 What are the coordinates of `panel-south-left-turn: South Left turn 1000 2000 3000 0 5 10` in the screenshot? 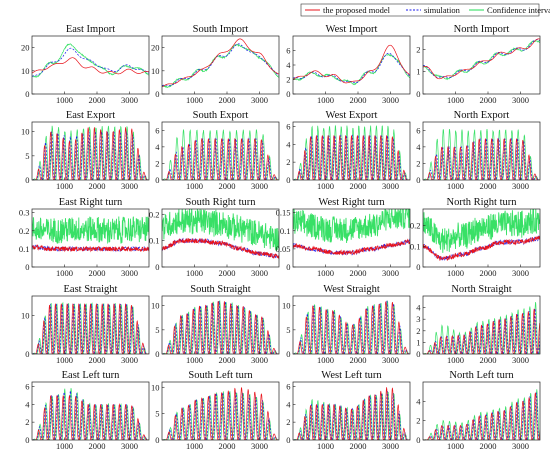 It's located at (215, 410).